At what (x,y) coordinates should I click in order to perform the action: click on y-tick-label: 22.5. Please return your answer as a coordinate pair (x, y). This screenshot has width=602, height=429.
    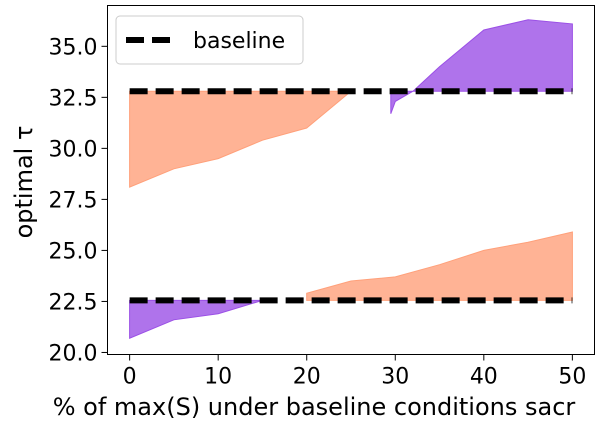
    Looking at the image, I should click on (73, 302).